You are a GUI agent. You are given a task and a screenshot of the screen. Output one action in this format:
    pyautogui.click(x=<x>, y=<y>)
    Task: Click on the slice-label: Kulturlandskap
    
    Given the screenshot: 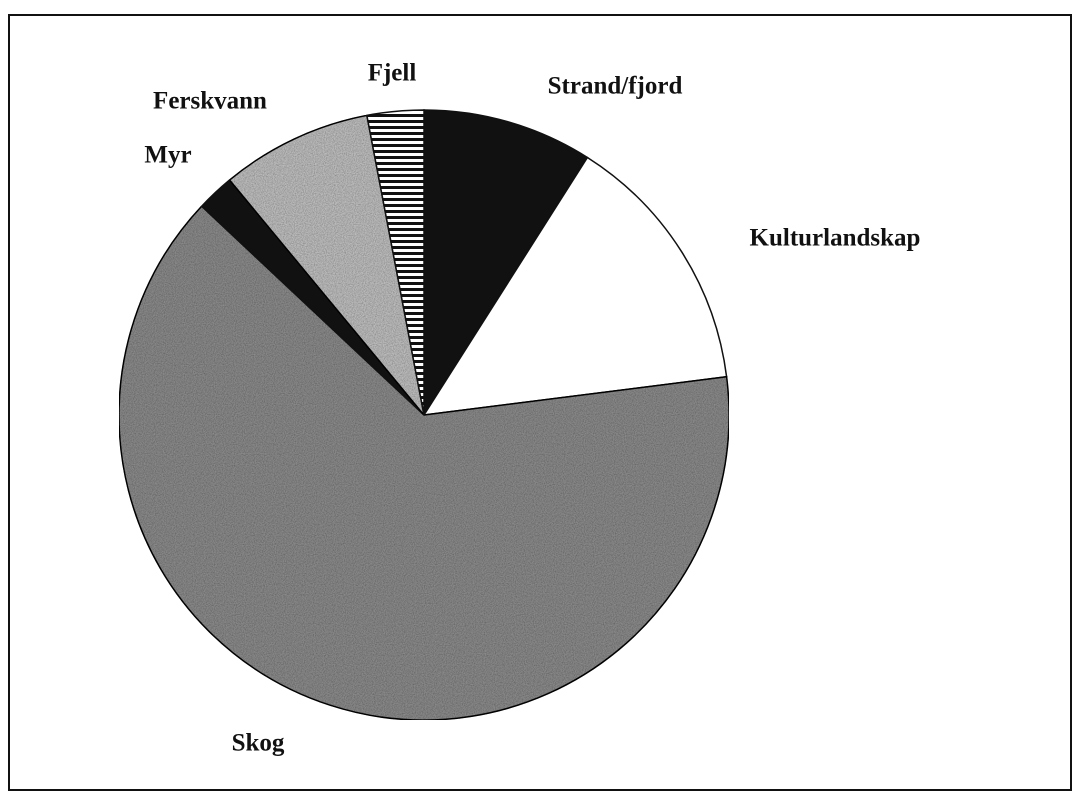 What is the action you would take?
    pyautogui.click(x=835, y=238)
    